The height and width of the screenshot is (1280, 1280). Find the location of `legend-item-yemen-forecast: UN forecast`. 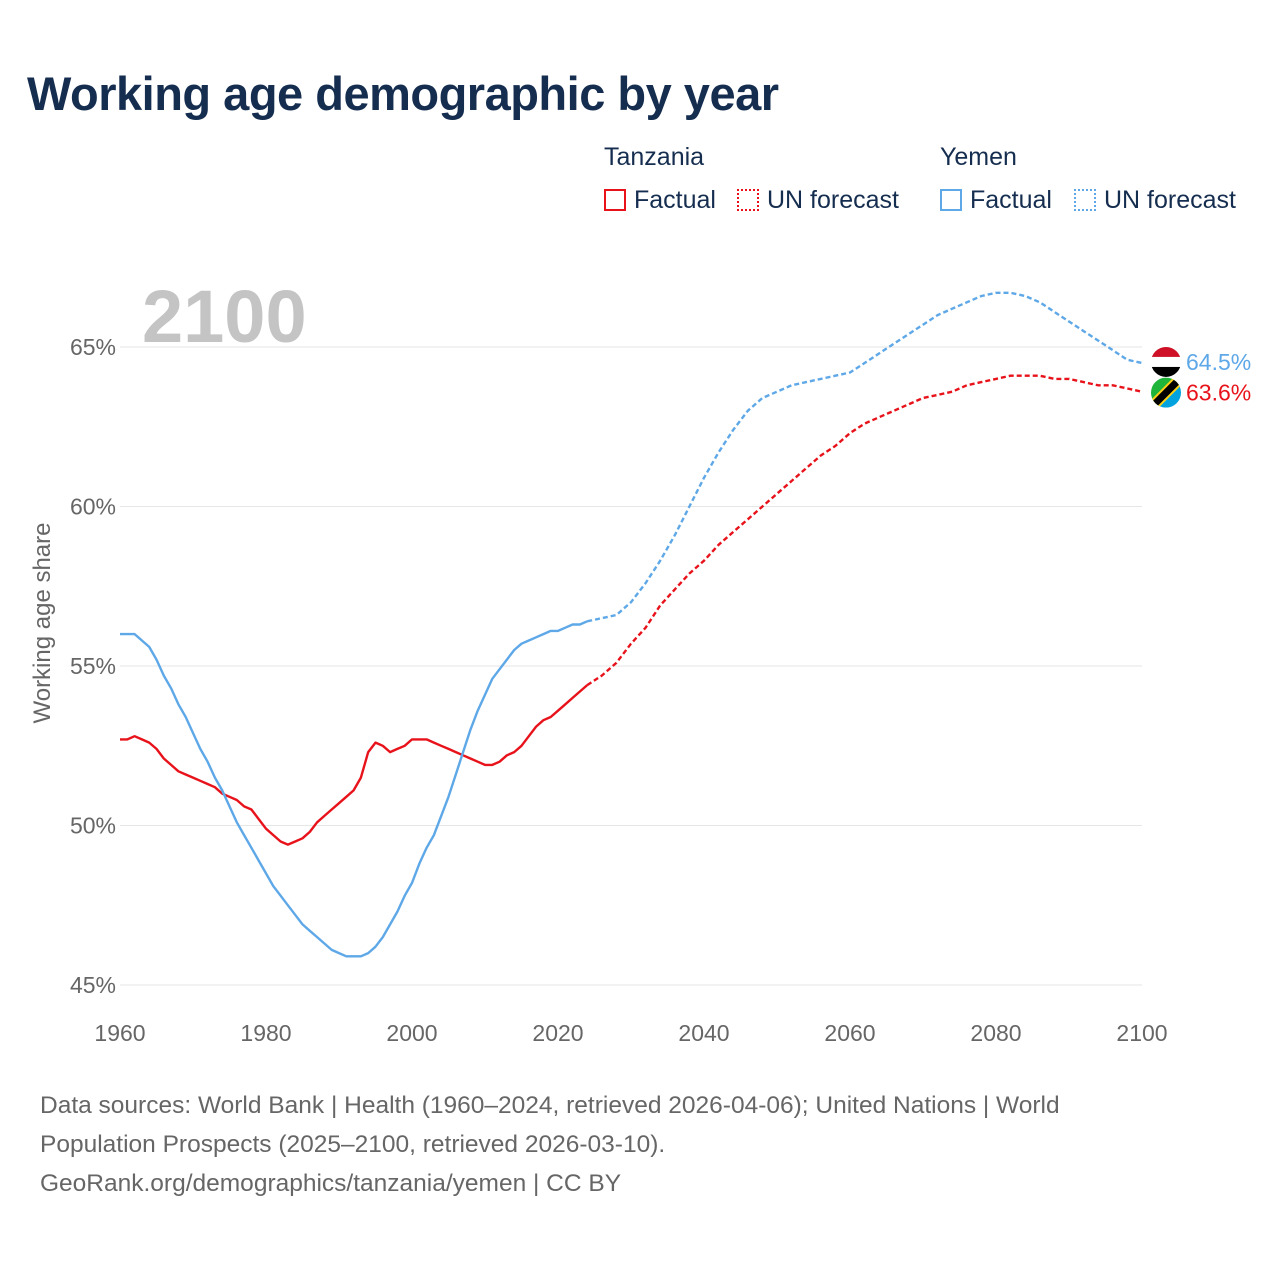

legend-item-yemen-forecast: UN forecast is located at coordinates (1155, 200).